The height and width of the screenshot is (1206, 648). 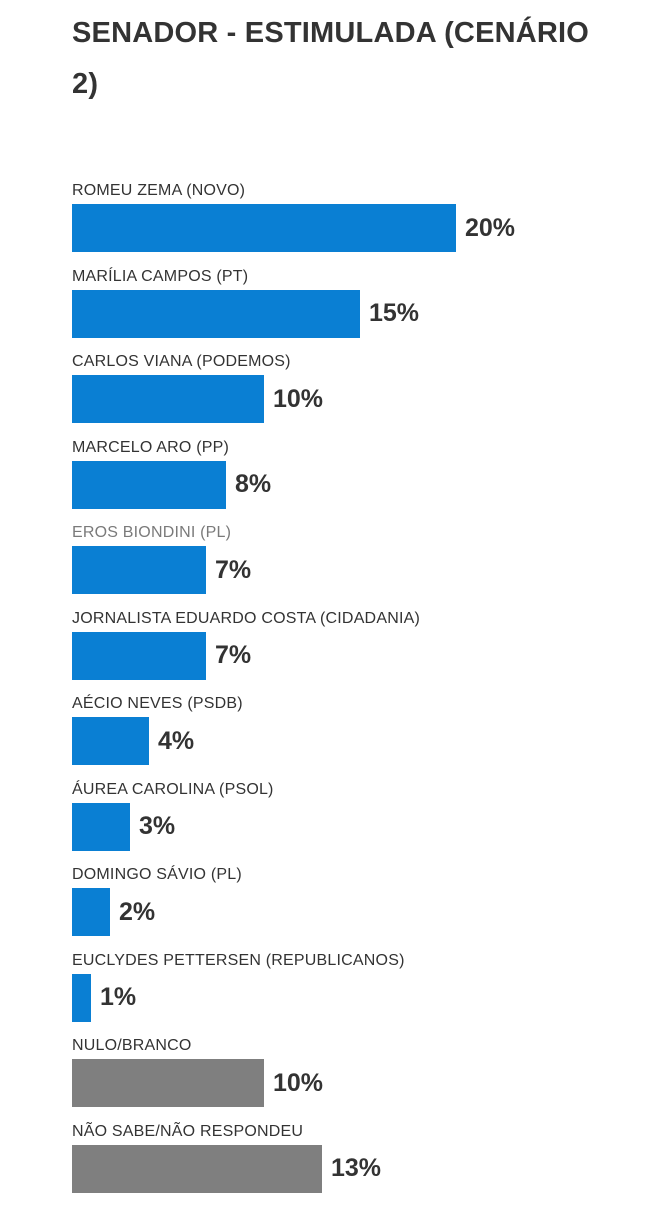 I want to click on category-label: EUCLYDES PETTERSEN (REPUBLICANOS), so click(x=238, y=961).